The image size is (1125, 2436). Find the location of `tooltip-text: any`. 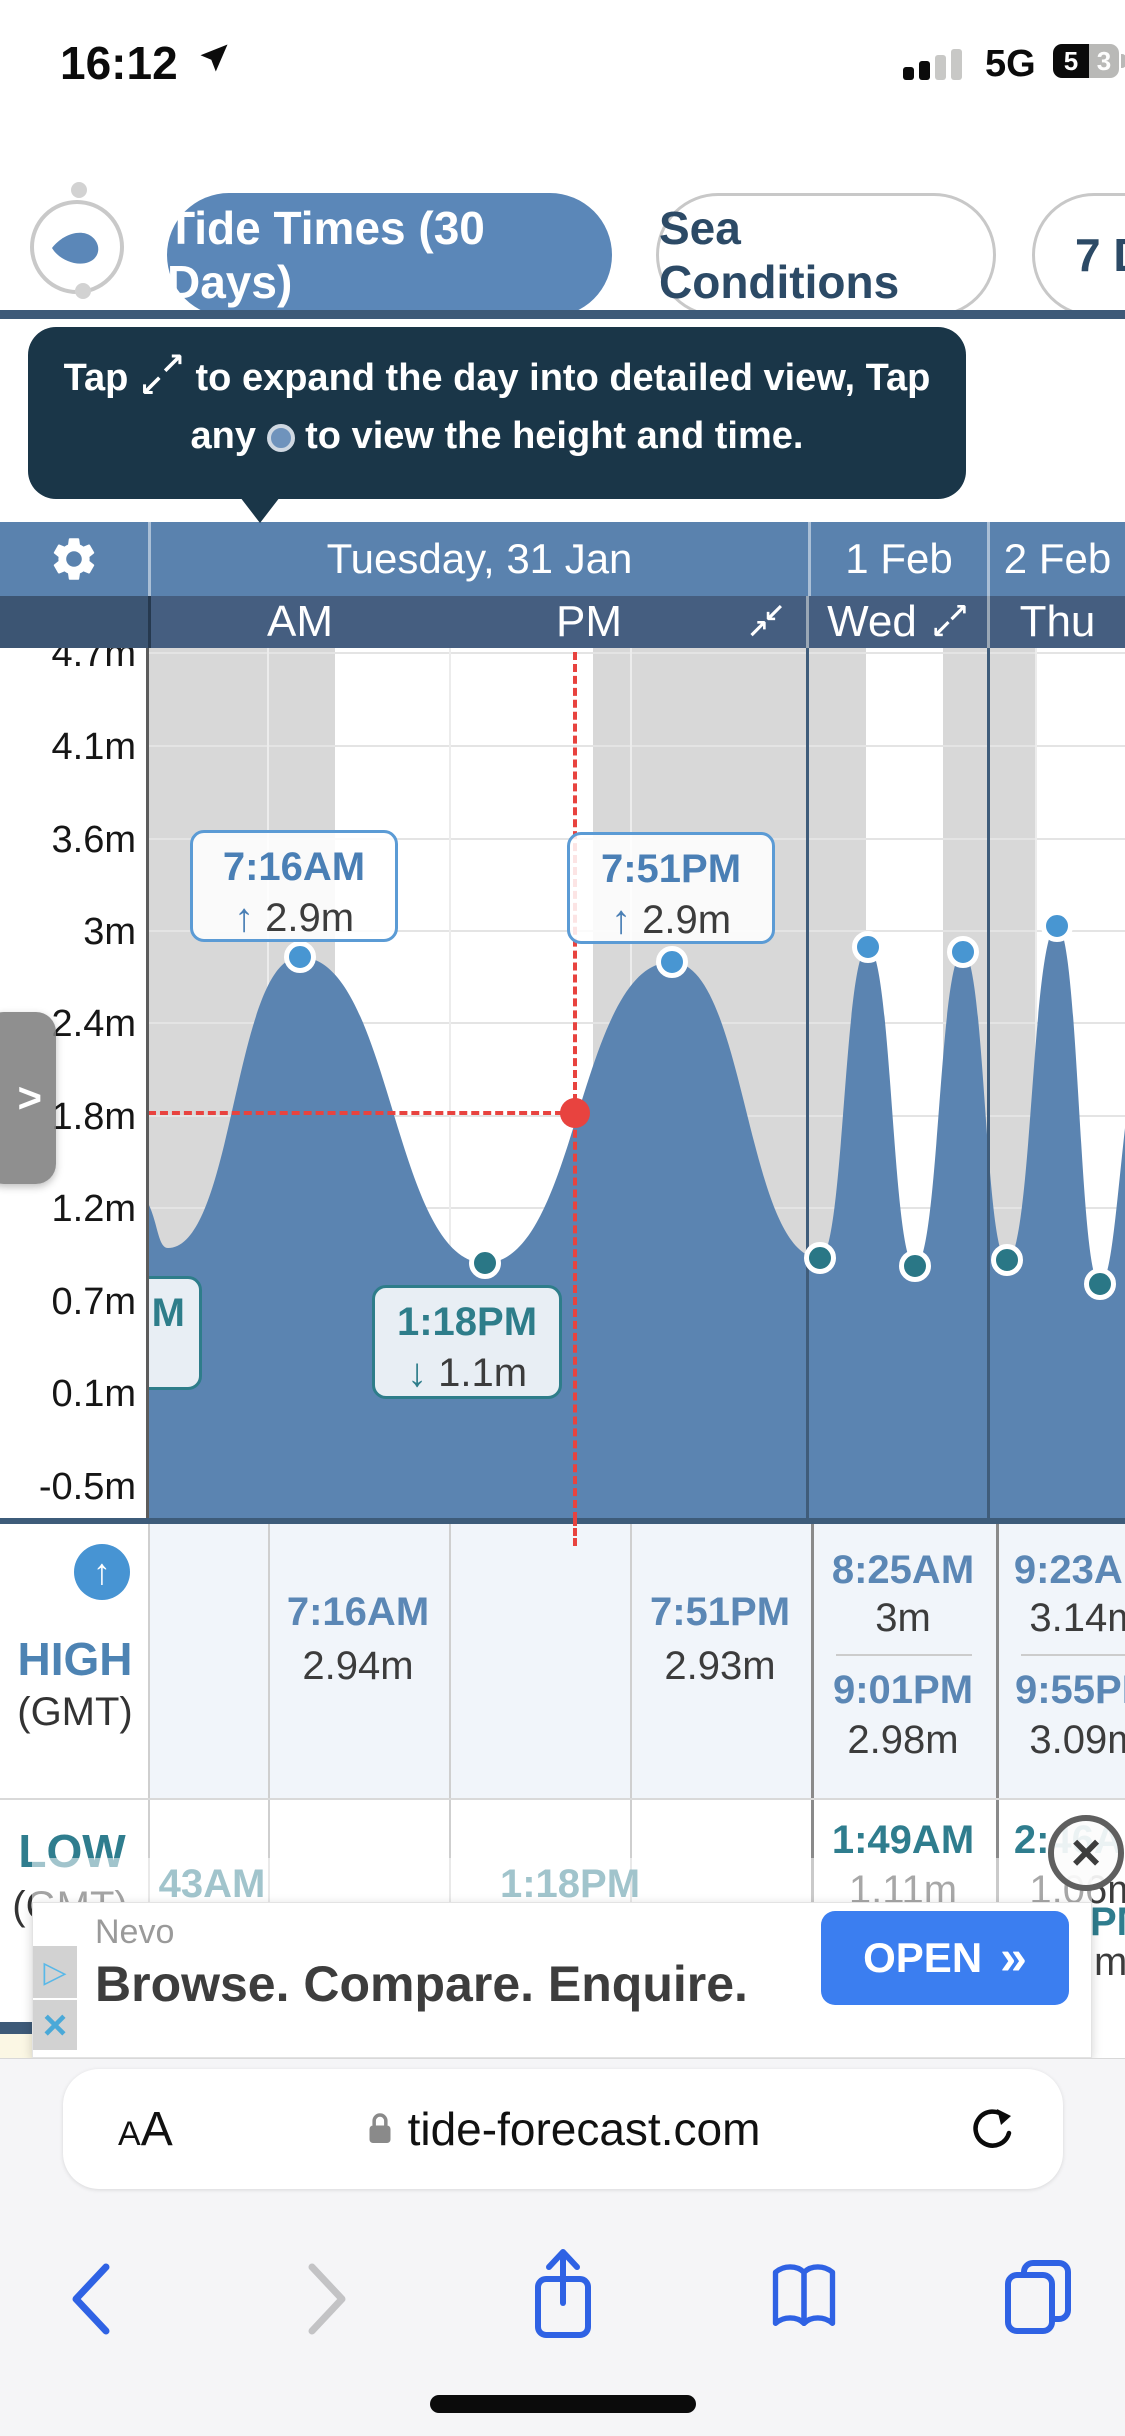

tooltip-text: any is located at coordinates (223, 436).